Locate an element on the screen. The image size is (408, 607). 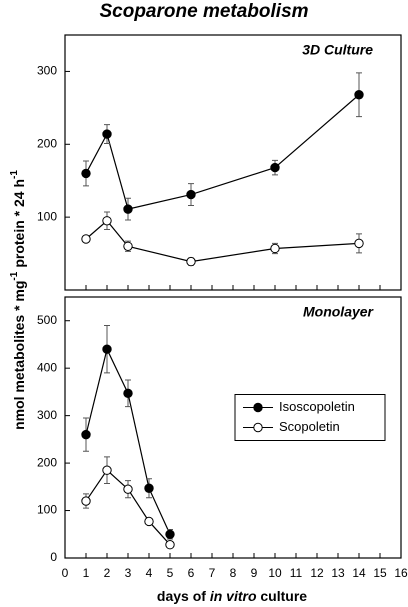
x-label-part: in vitro is located at coordinates (233, 596).